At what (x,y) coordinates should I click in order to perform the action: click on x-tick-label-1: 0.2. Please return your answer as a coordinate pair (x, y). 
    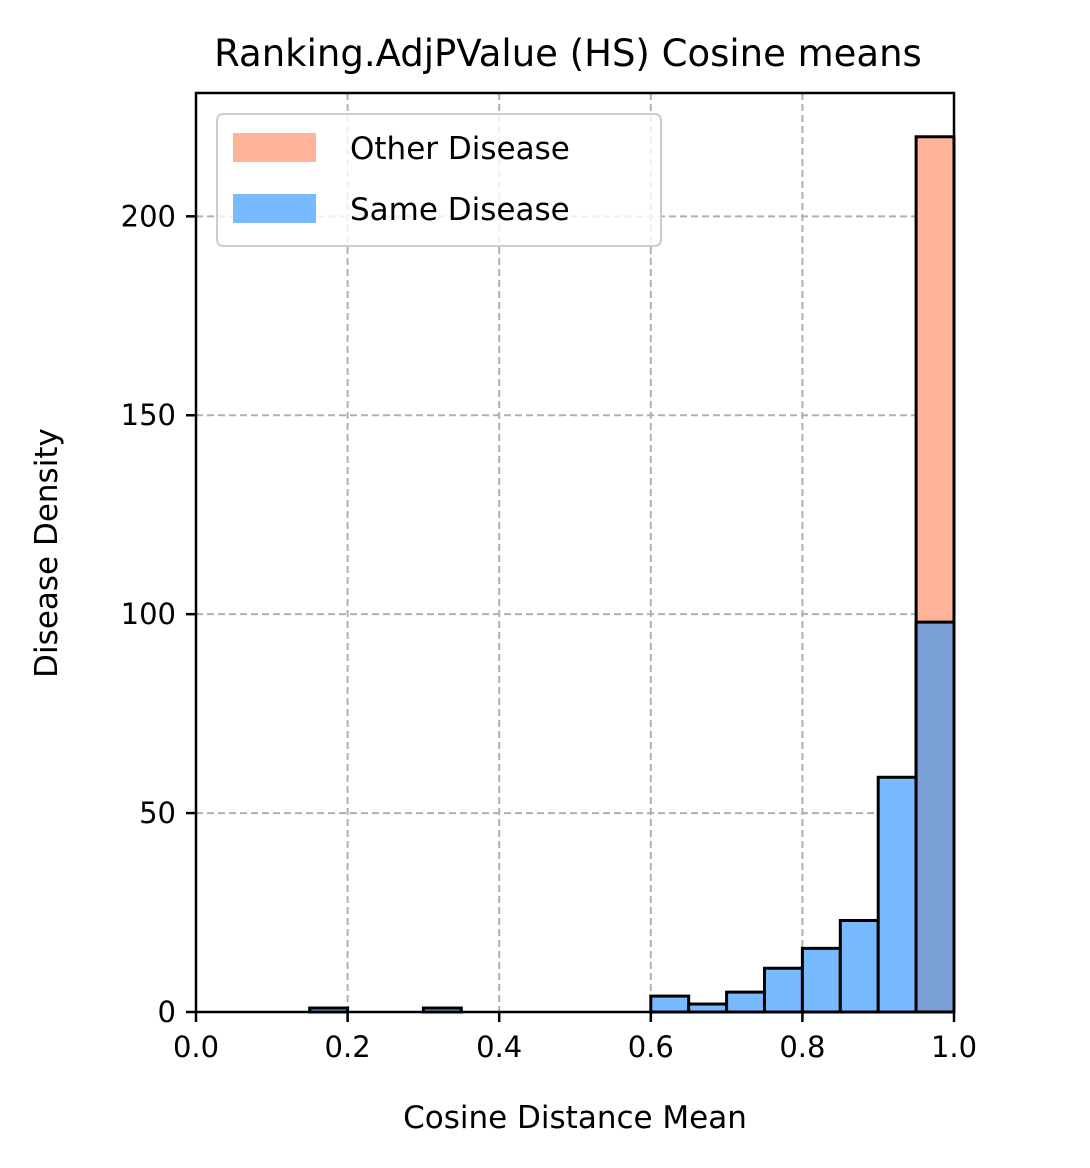
    Looking at the image, I should click on (348, 1047).